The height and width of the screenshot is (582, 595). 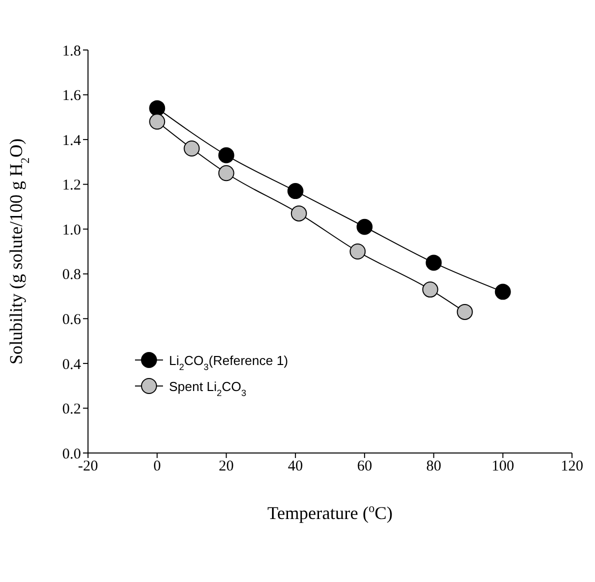 I want to click on x-tick-label: 100, so click(x=503, y=466).